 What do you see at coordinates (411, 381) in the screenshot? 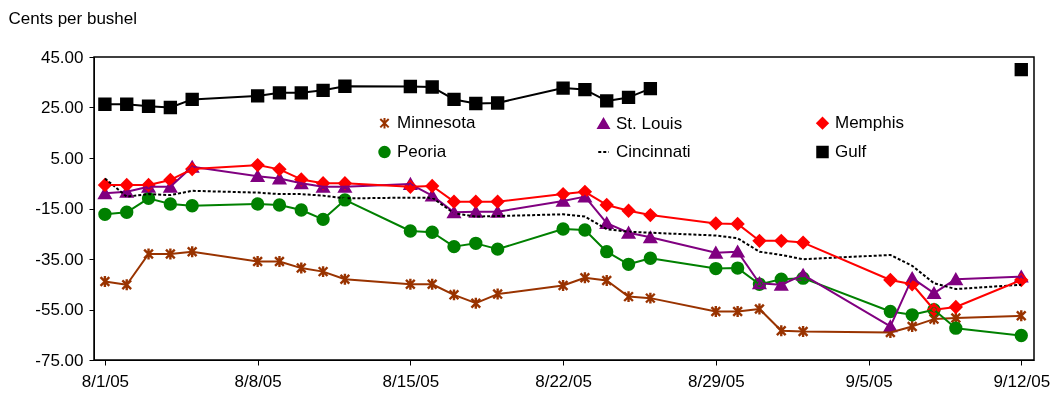
I see `x-tick-label: 8/15/05` at bounding box center [411, 381].